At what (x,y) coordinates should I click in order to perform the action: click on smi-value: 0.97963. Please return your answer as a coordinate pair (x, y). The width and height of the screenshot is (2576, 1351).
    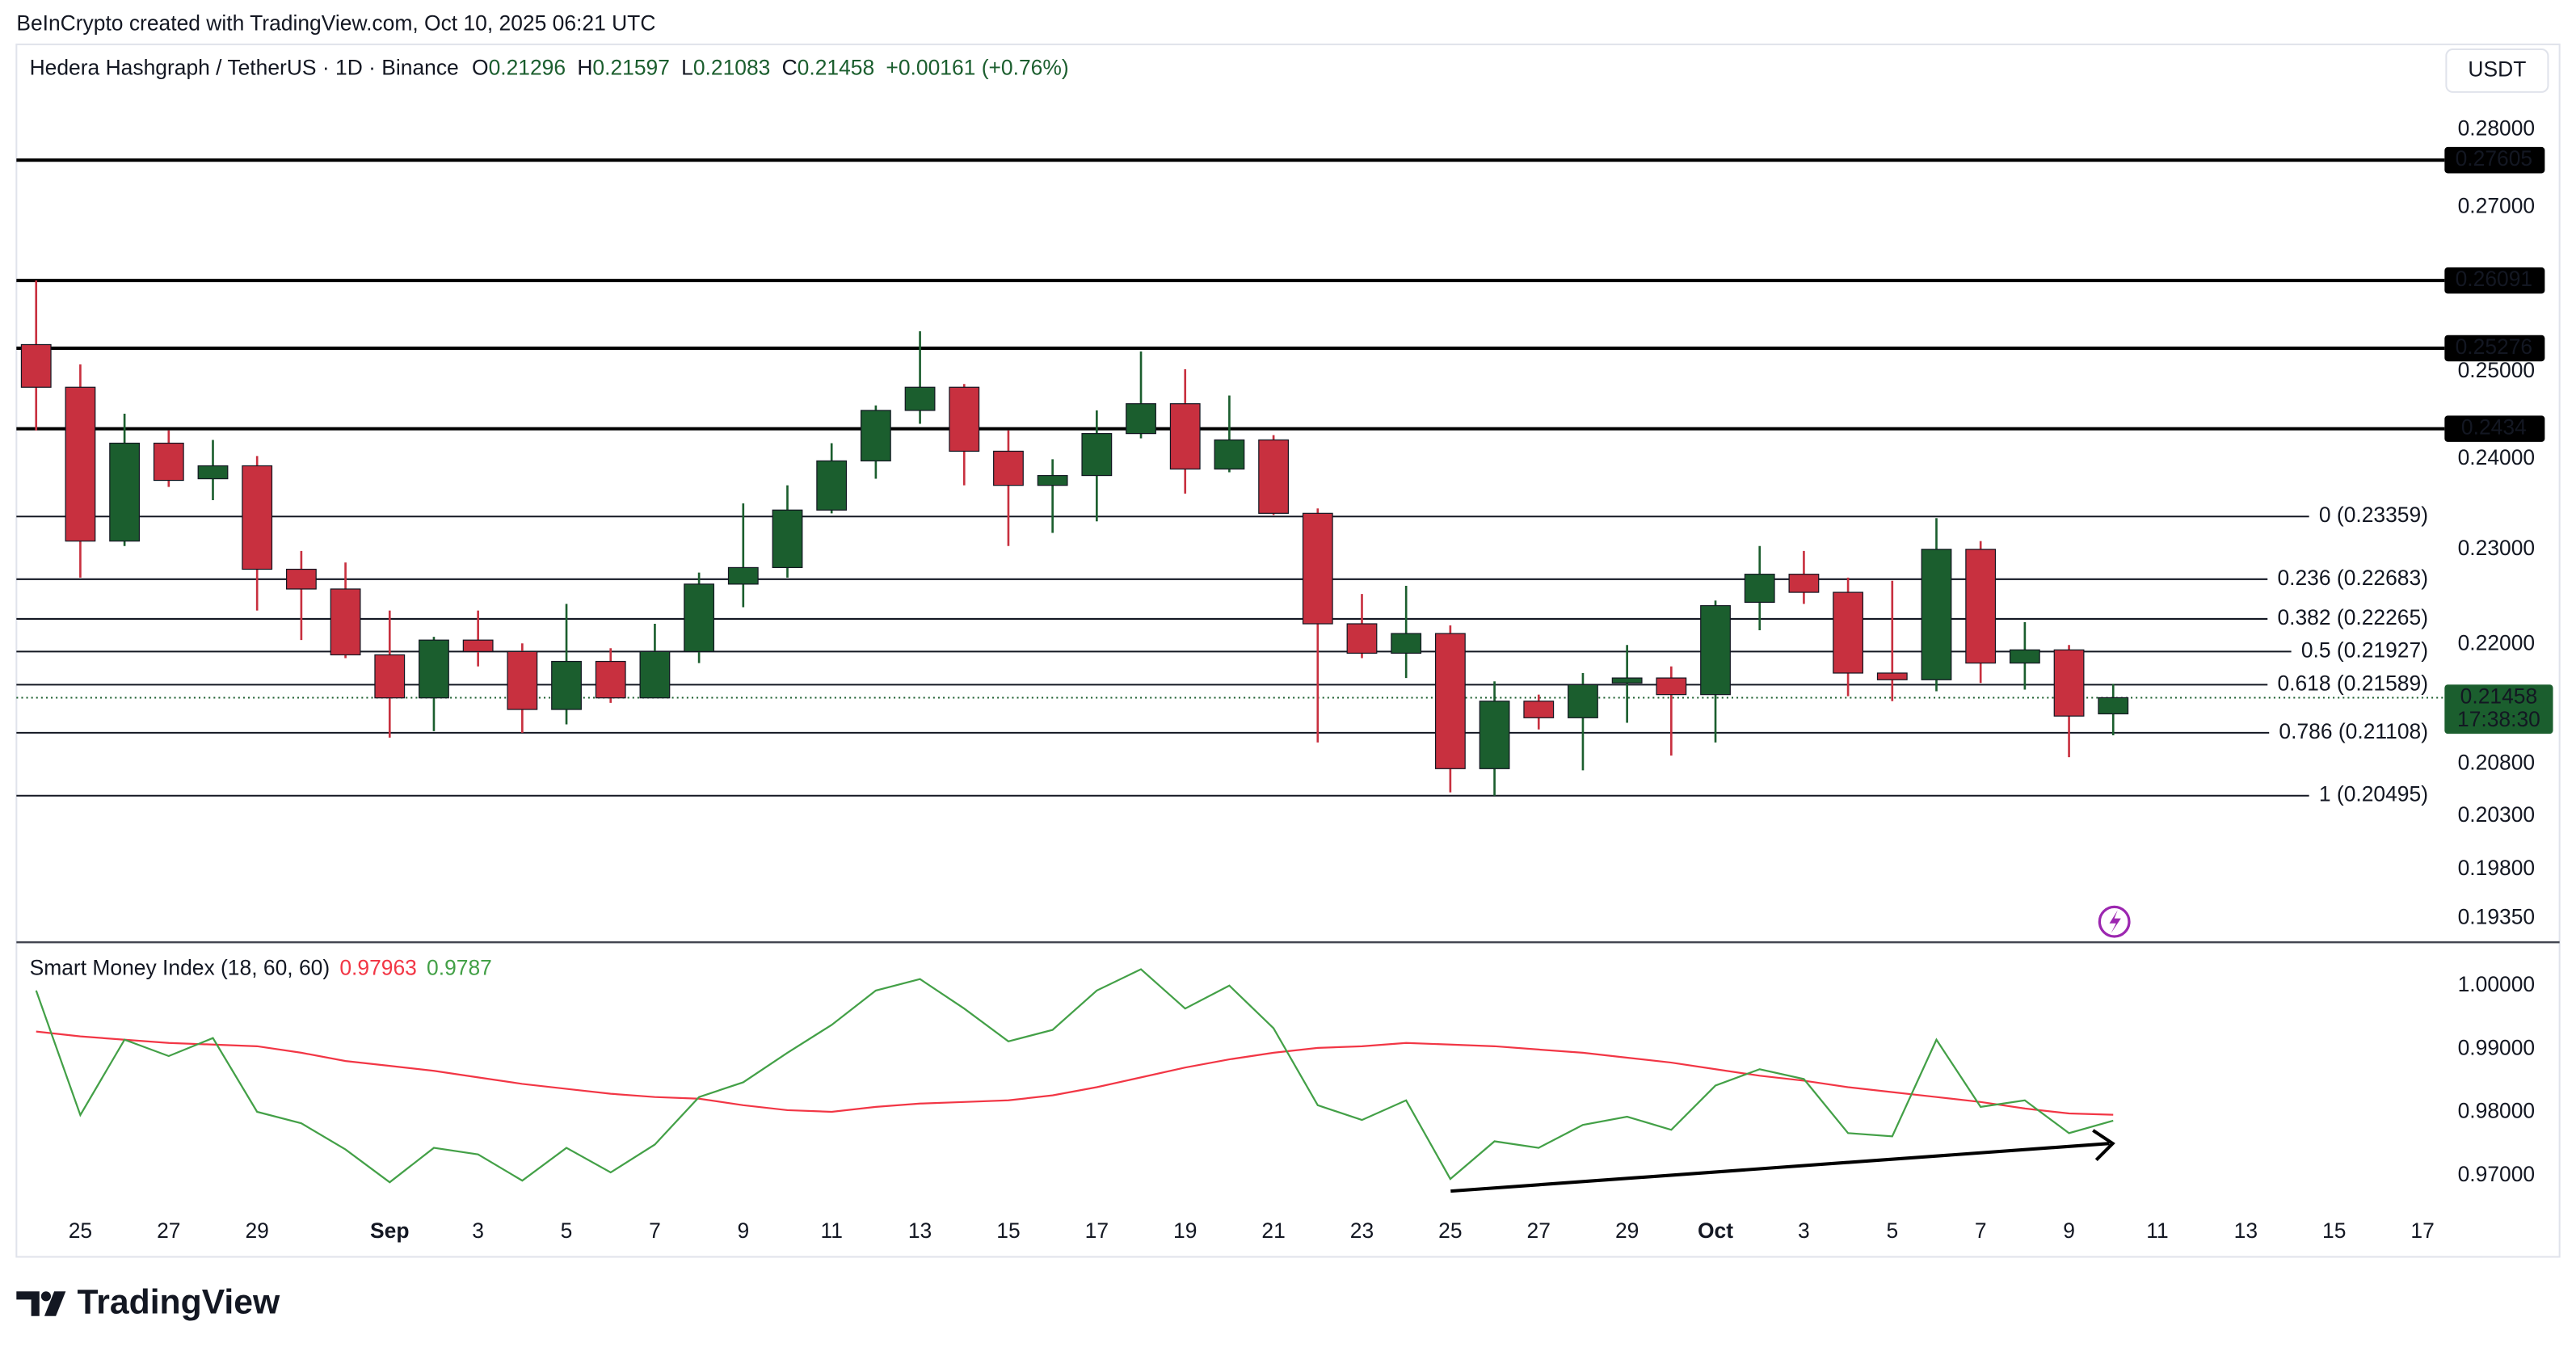
    Looking at the image, I should click on (378, 968).